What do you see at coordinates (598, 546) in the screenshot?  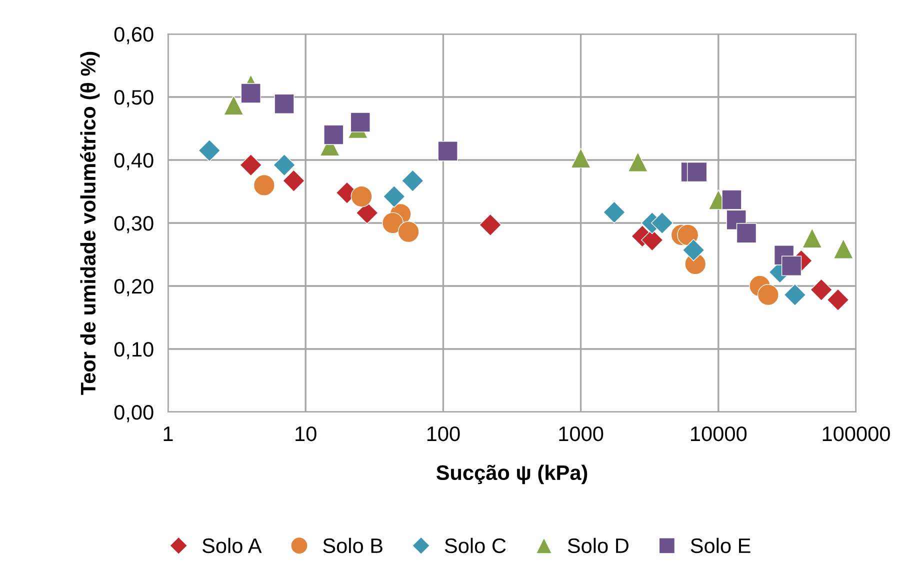 I see `legend-label: Solo D` at bounding box center [598, 546].